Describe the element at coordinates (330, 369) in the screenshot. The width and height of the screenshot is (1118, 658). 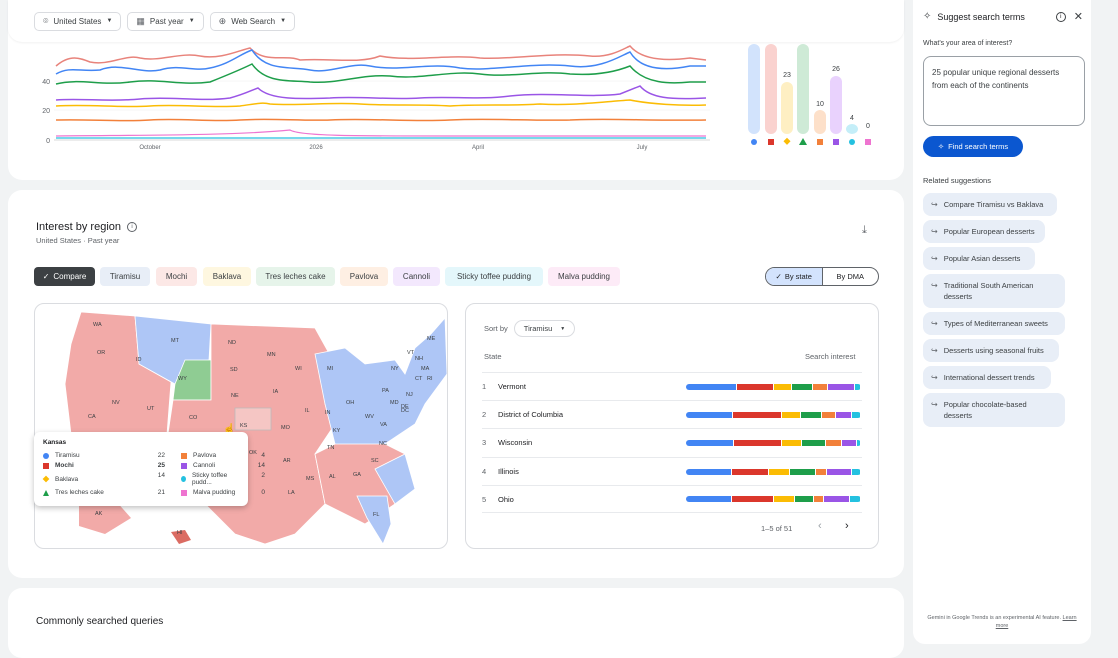
I see `state-label: MI` at that location.